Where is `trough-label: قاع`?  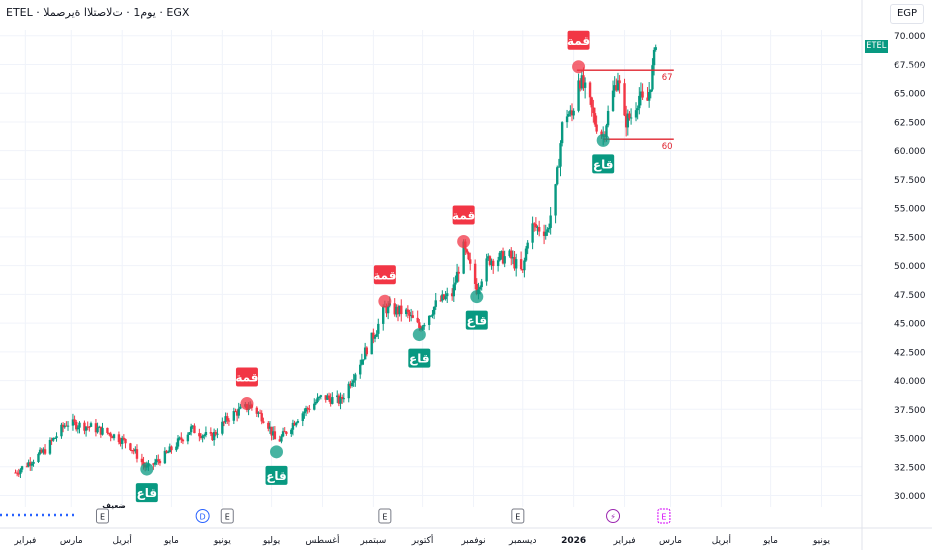 trough-label: قاع is located at coordinates (603, 164).